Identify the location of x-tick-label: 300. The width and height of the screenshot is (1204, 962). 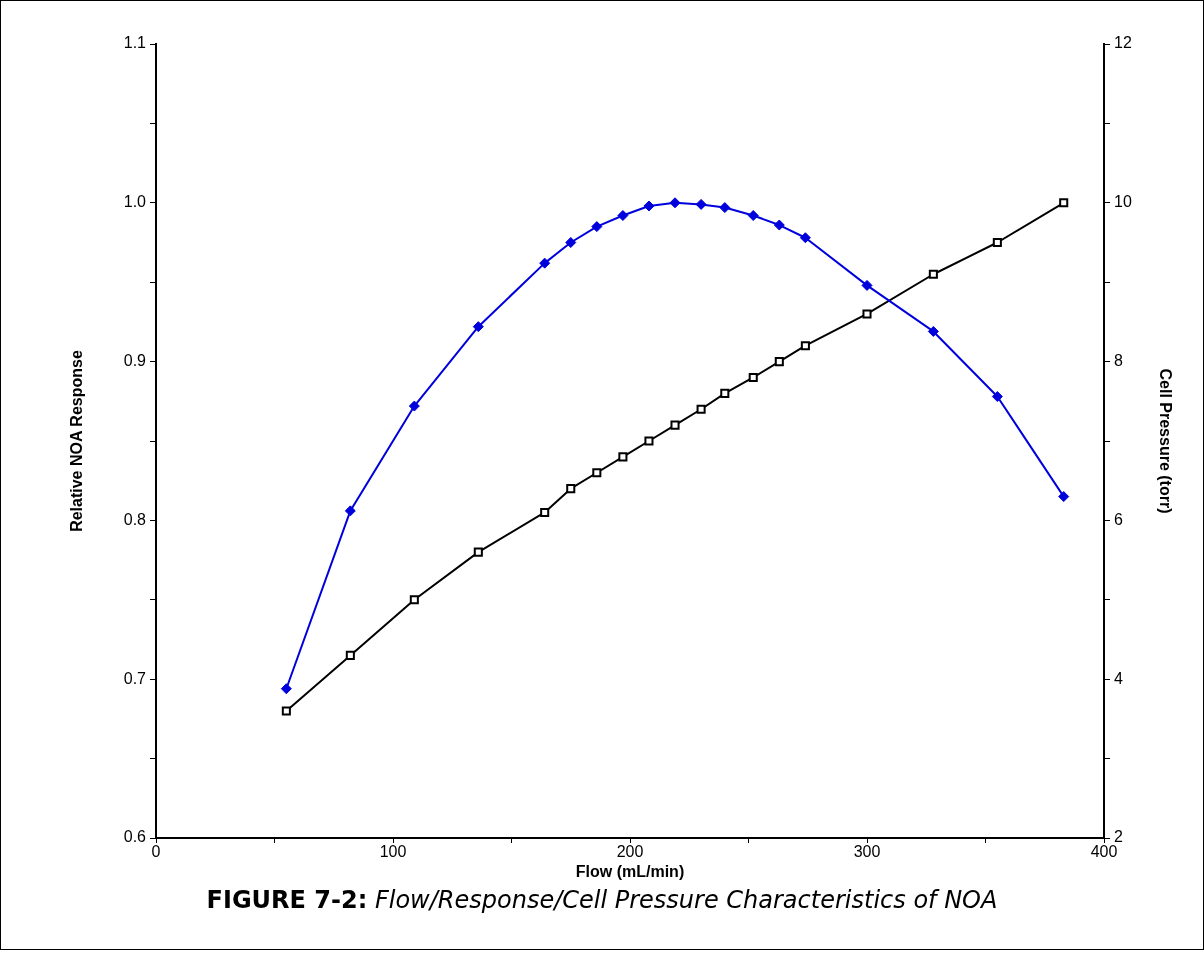
(867, 852).